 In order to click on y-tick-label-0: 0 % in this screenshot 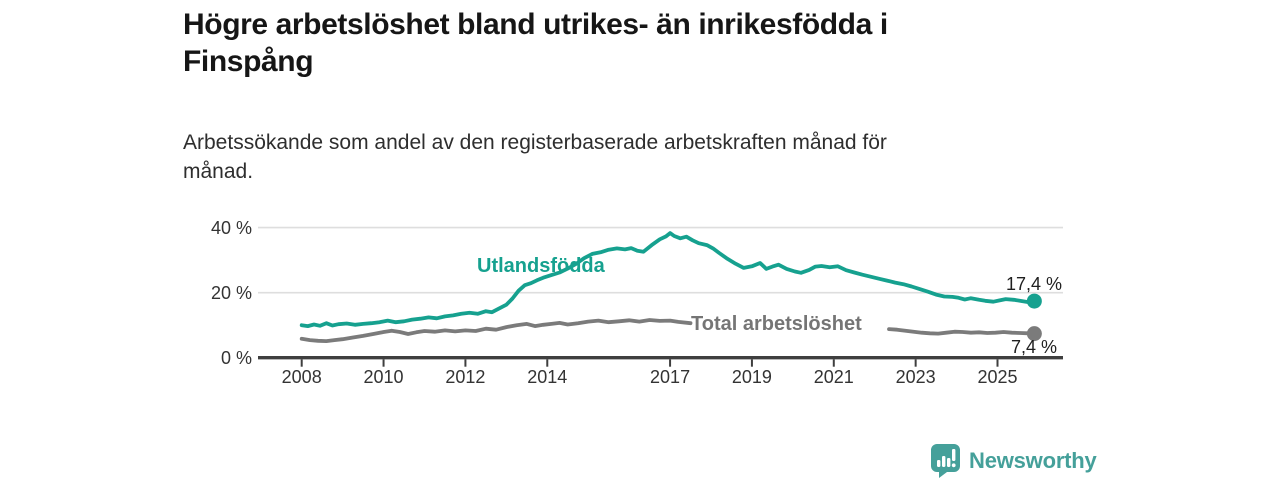, I will do `click(236, 357)`.